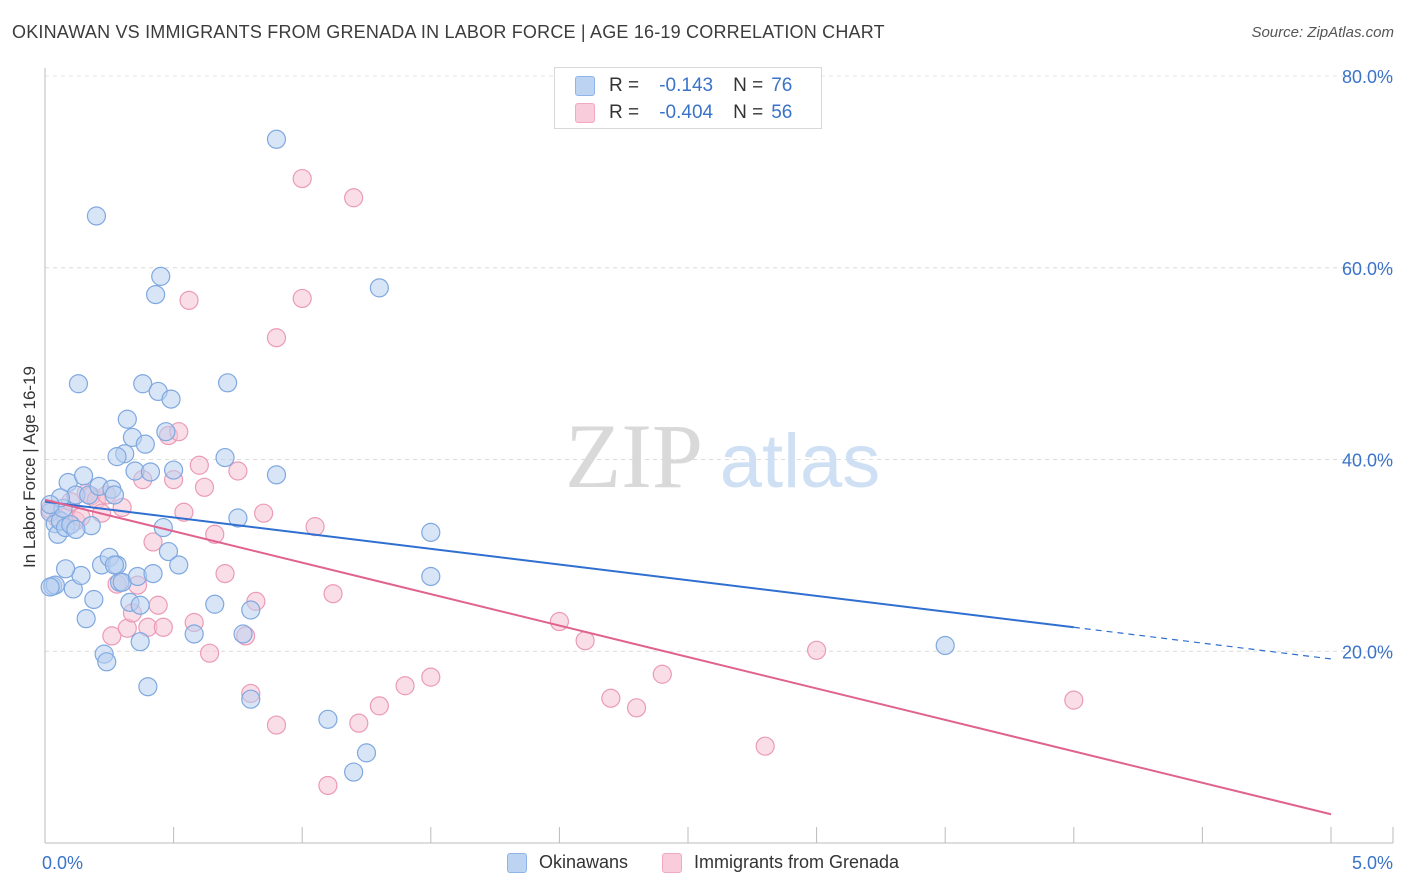 This screenshot has width=1406, height=892. Describe the element at coordinates (782, 112) in the screenshot. I see `legend-n-value: 56` at that location.